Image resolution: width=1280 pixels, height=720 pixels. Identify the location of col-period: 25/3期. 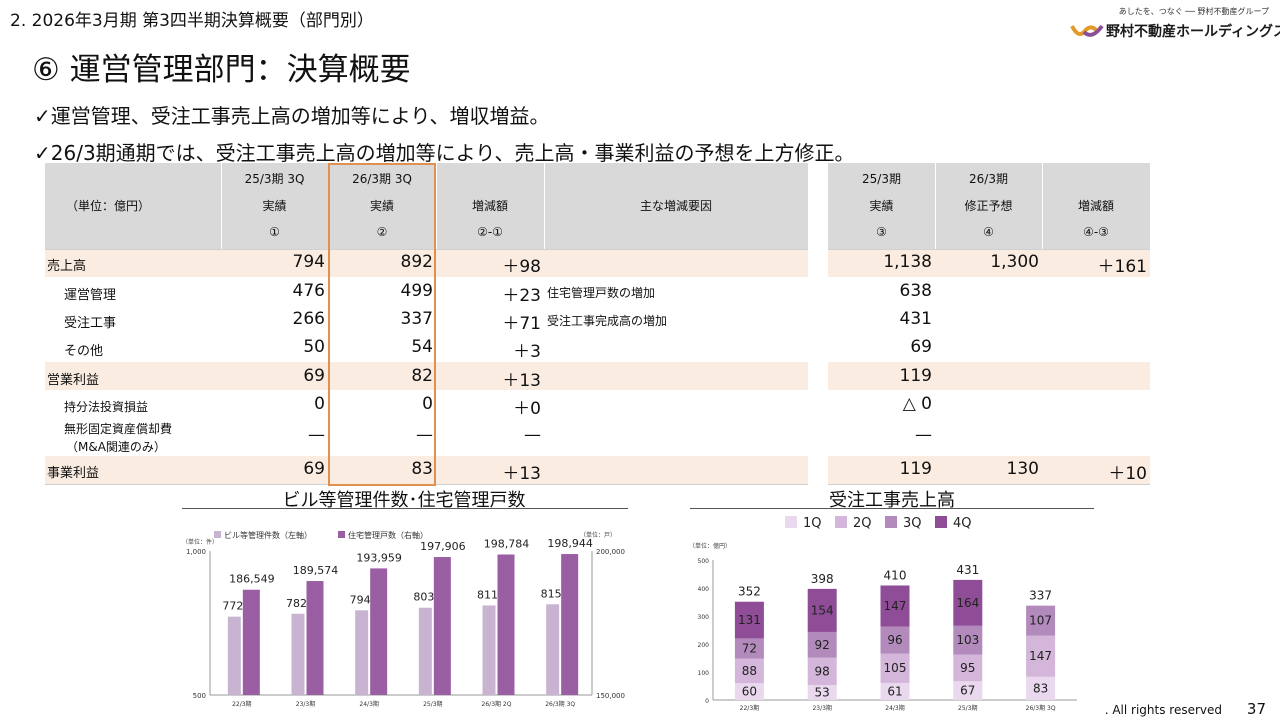
(881, 179).